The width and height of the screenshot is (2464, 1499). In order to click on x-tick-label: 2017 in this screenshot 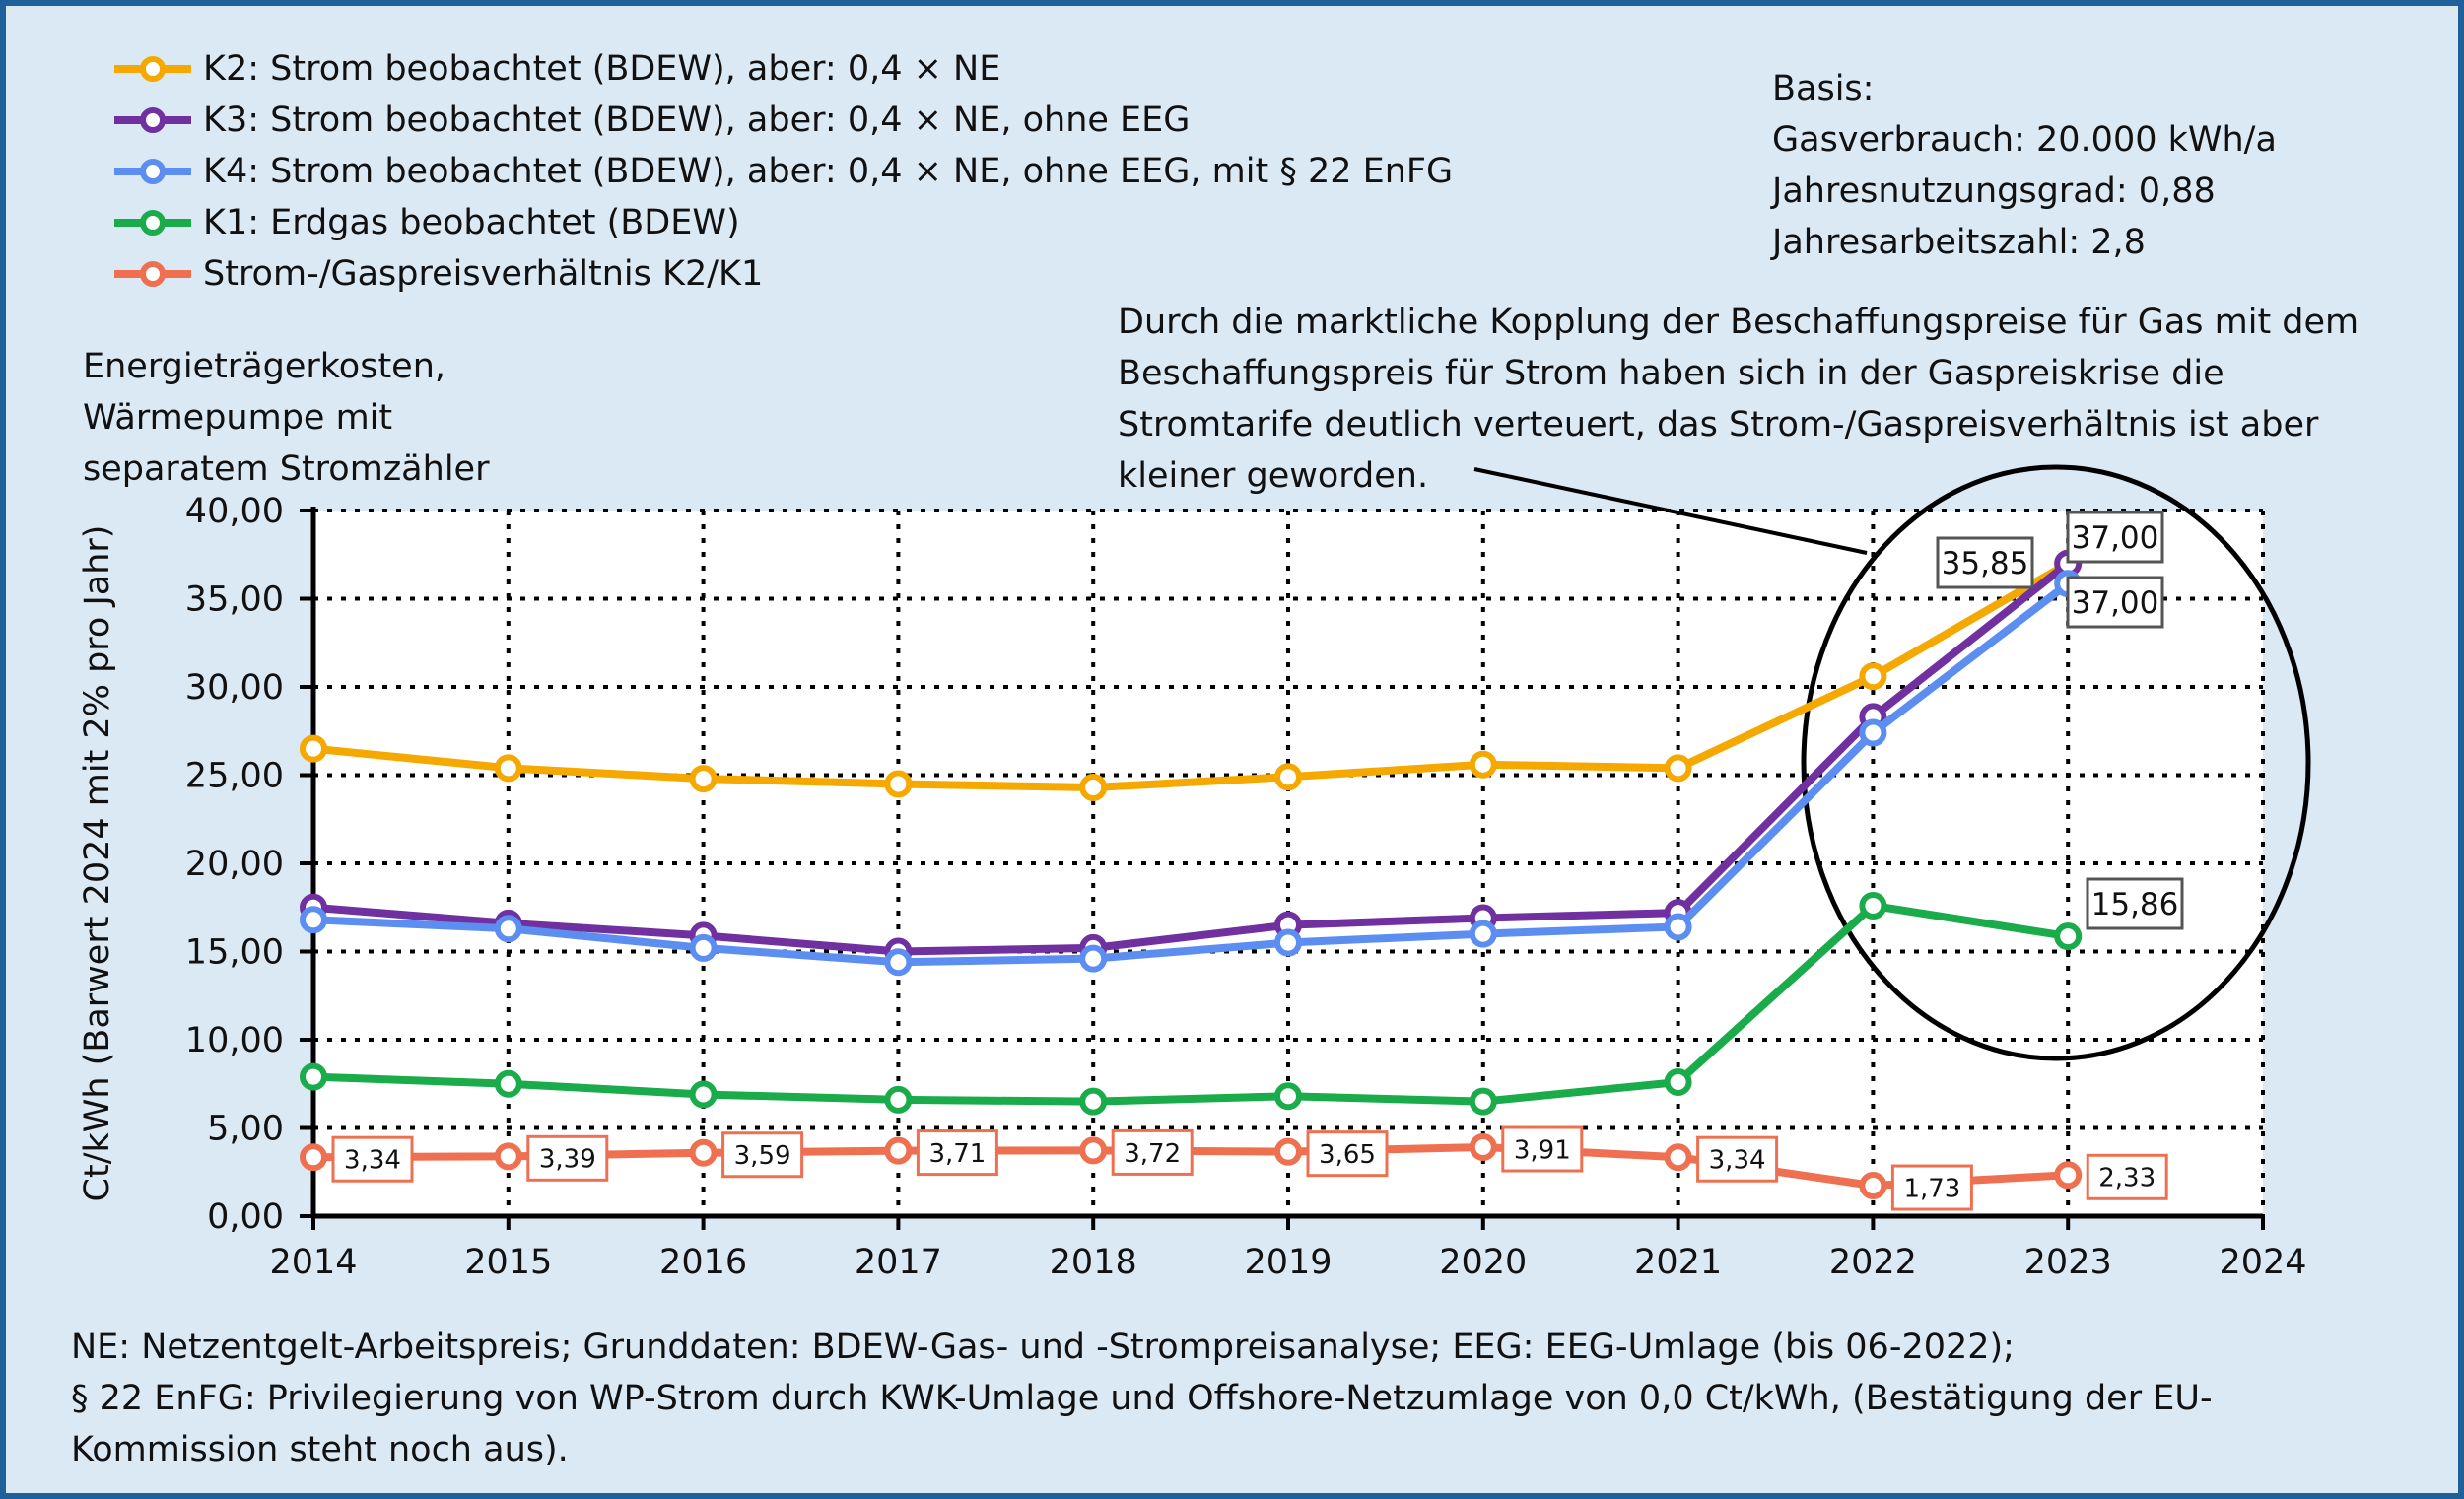, I will do `click(898, 1262)`.